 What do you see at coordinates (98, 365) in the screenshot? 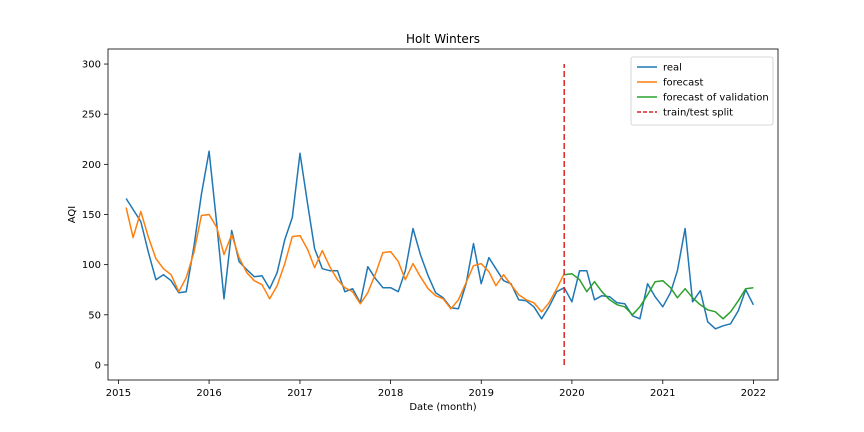
I see `y-tick-label: 0` at bounding box center [98, 365].